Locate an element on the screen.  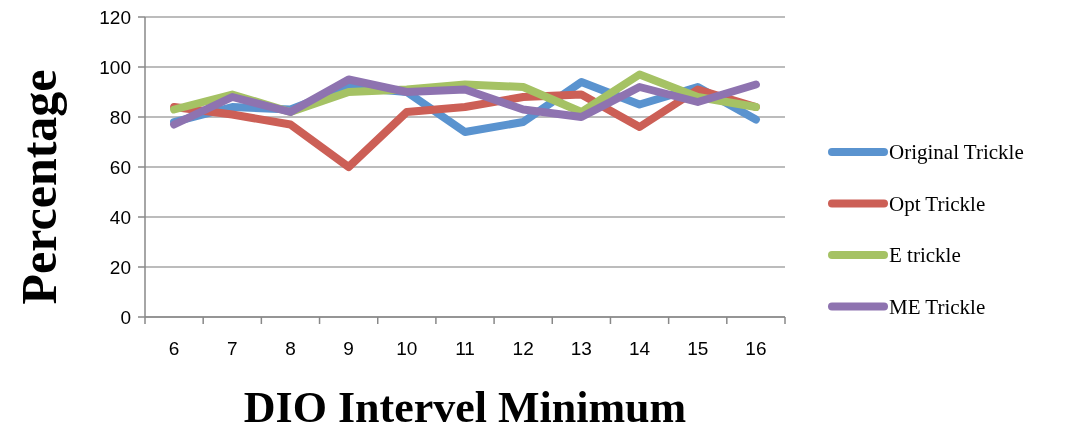
x-tick-label: 10 is located at coordinates (407, 348).